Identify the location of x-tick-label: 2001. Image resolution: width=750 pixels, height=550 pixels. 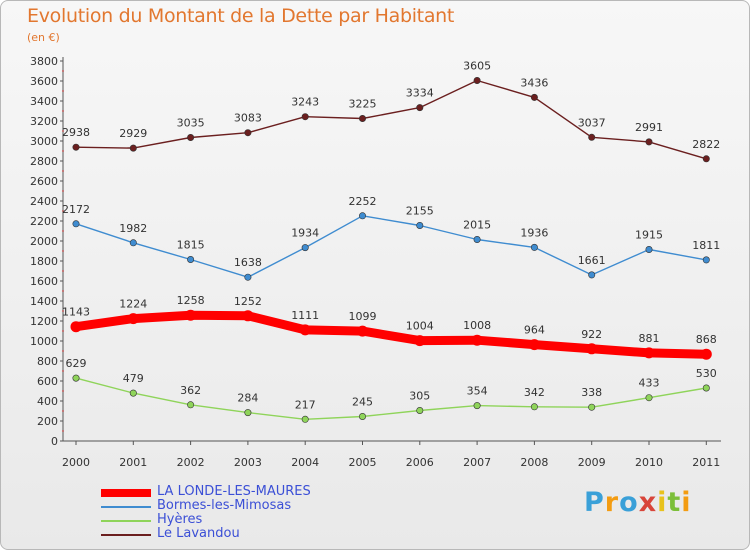
(133, 462).